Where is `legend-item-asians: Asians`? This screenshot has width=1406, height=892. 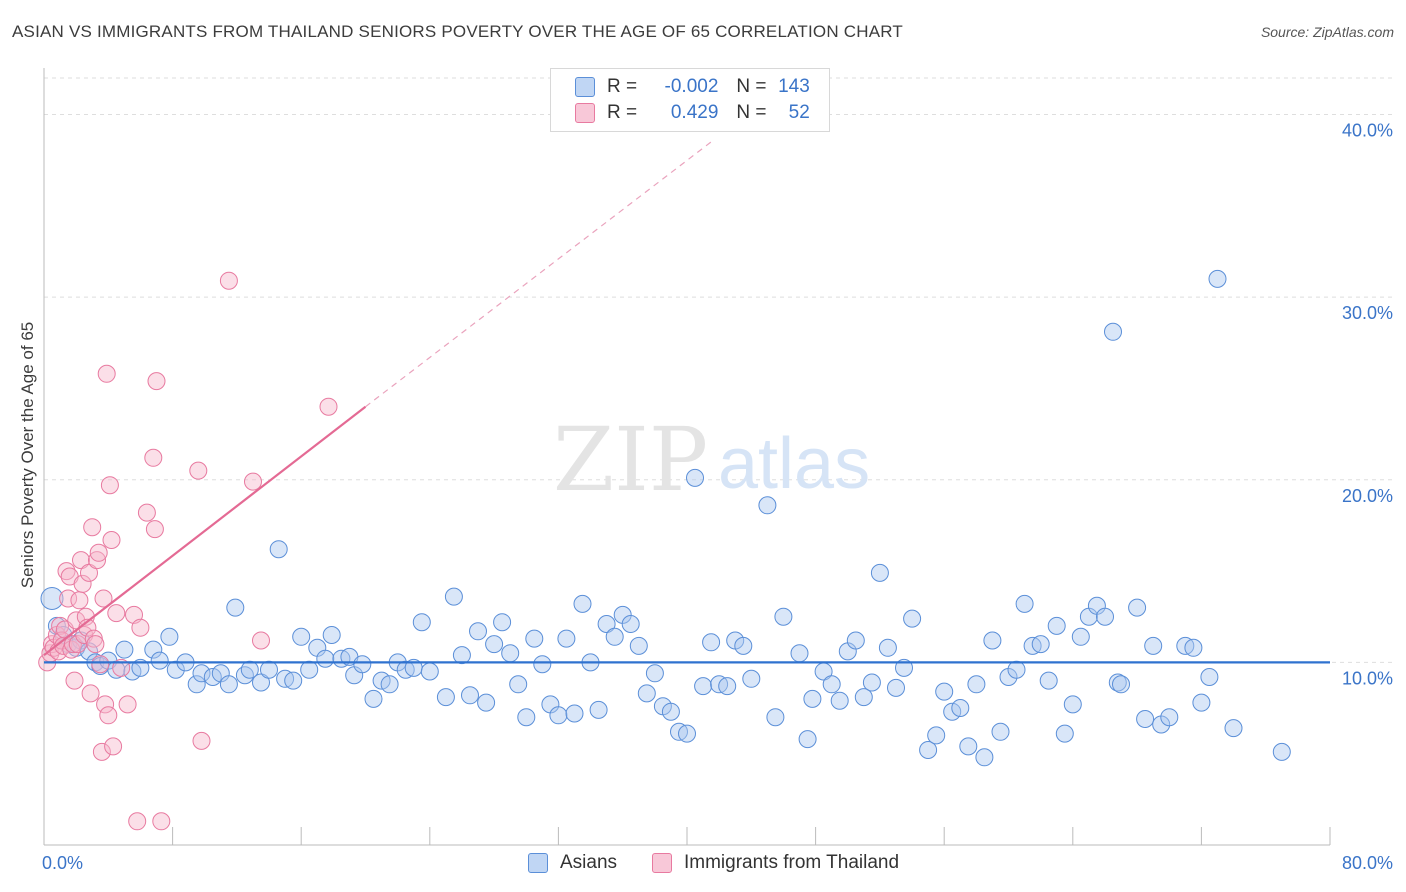 legend-item-asians: Asians is located at coordinates (572, 863).